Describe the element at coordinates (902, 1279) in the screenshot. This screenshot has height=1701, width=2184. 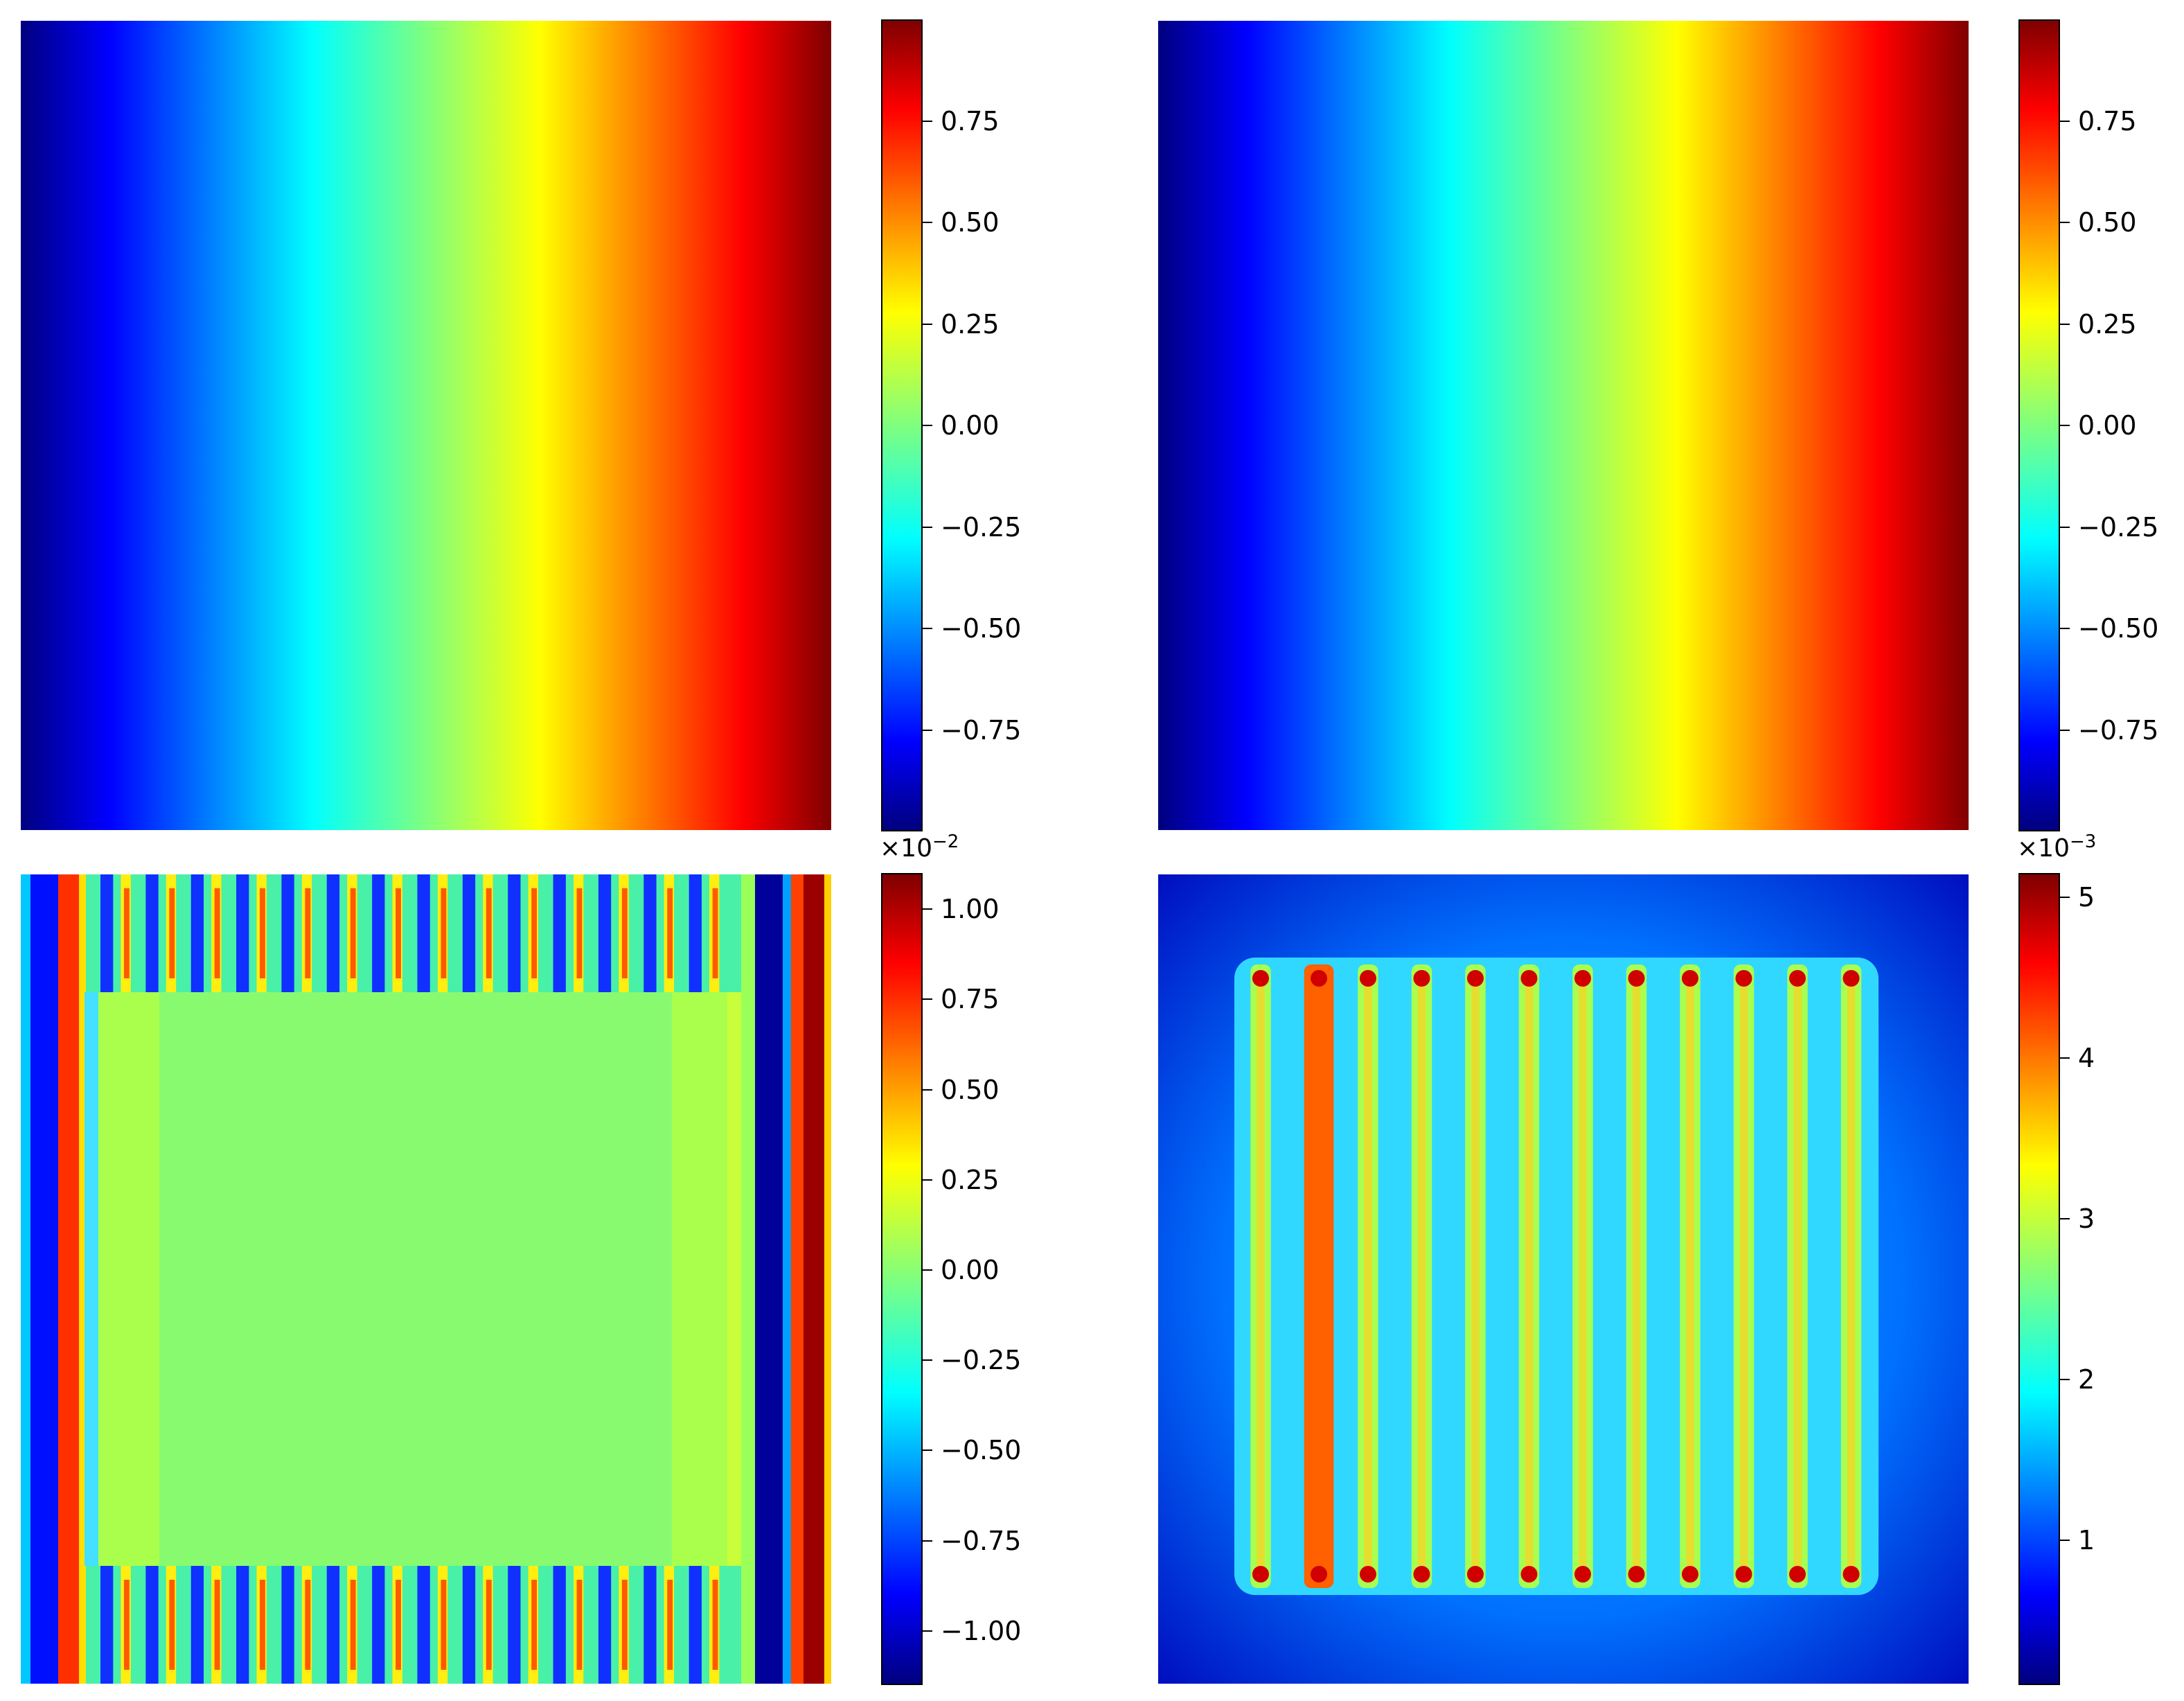
I see `colorbar-bottom-left` at that location.